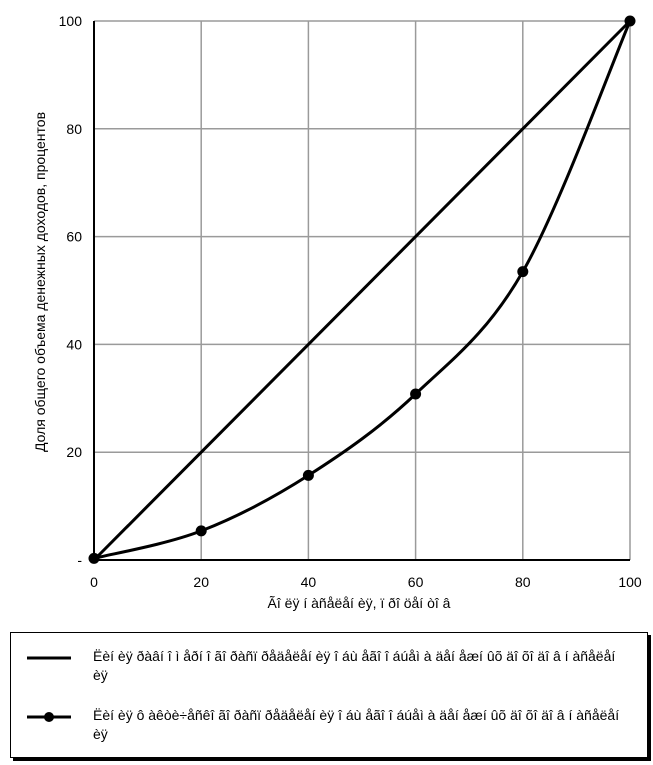 This screenshot has width=653, height=765. What do you see at coordinates (49, 717) in the screenshot?
I see `legend-line-marker-swatch` at bounding box center [49, 717].